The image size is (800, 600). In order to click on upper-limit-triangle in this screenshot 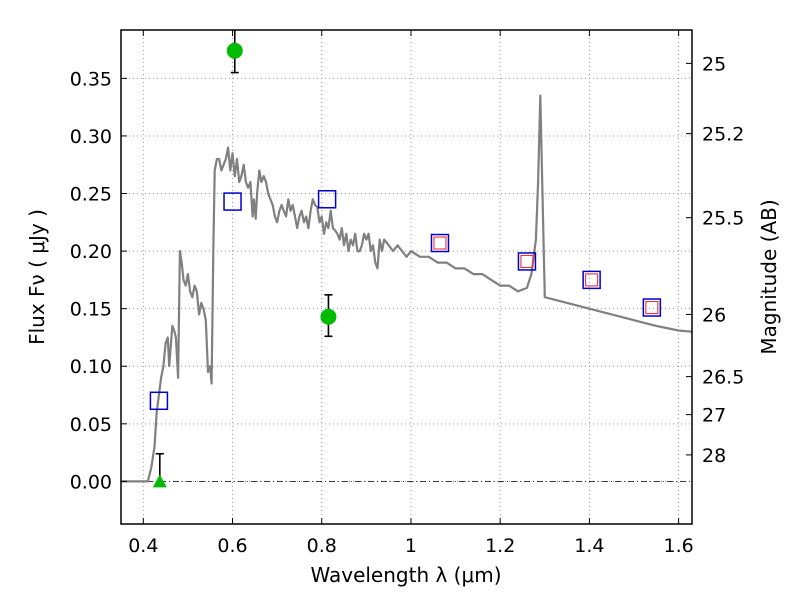, I will do `click(159, 481)`.